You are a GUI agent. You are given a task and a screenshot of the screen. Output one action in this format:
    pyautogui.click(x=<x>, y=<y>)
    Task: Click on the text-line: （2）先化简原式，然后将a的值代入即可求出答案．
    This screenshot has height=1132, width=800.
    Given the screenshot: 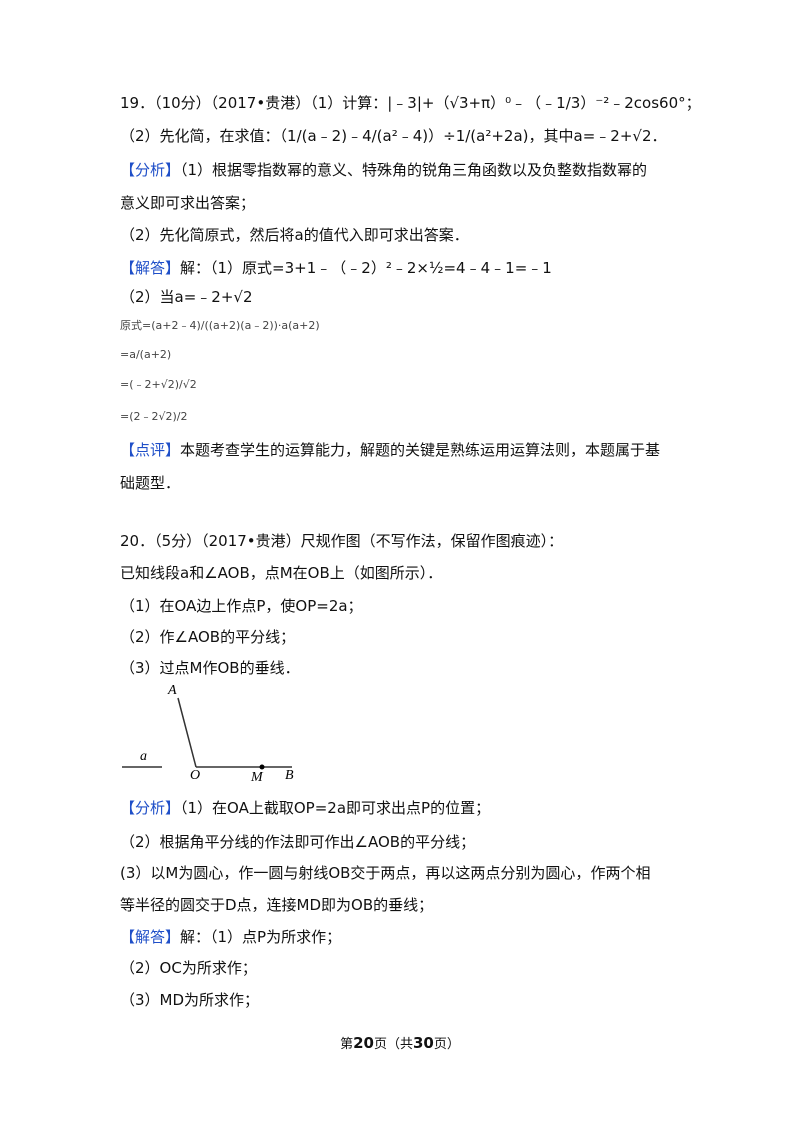 What is the action you would take?
    pyautogui.click(x=294, y=235)
    